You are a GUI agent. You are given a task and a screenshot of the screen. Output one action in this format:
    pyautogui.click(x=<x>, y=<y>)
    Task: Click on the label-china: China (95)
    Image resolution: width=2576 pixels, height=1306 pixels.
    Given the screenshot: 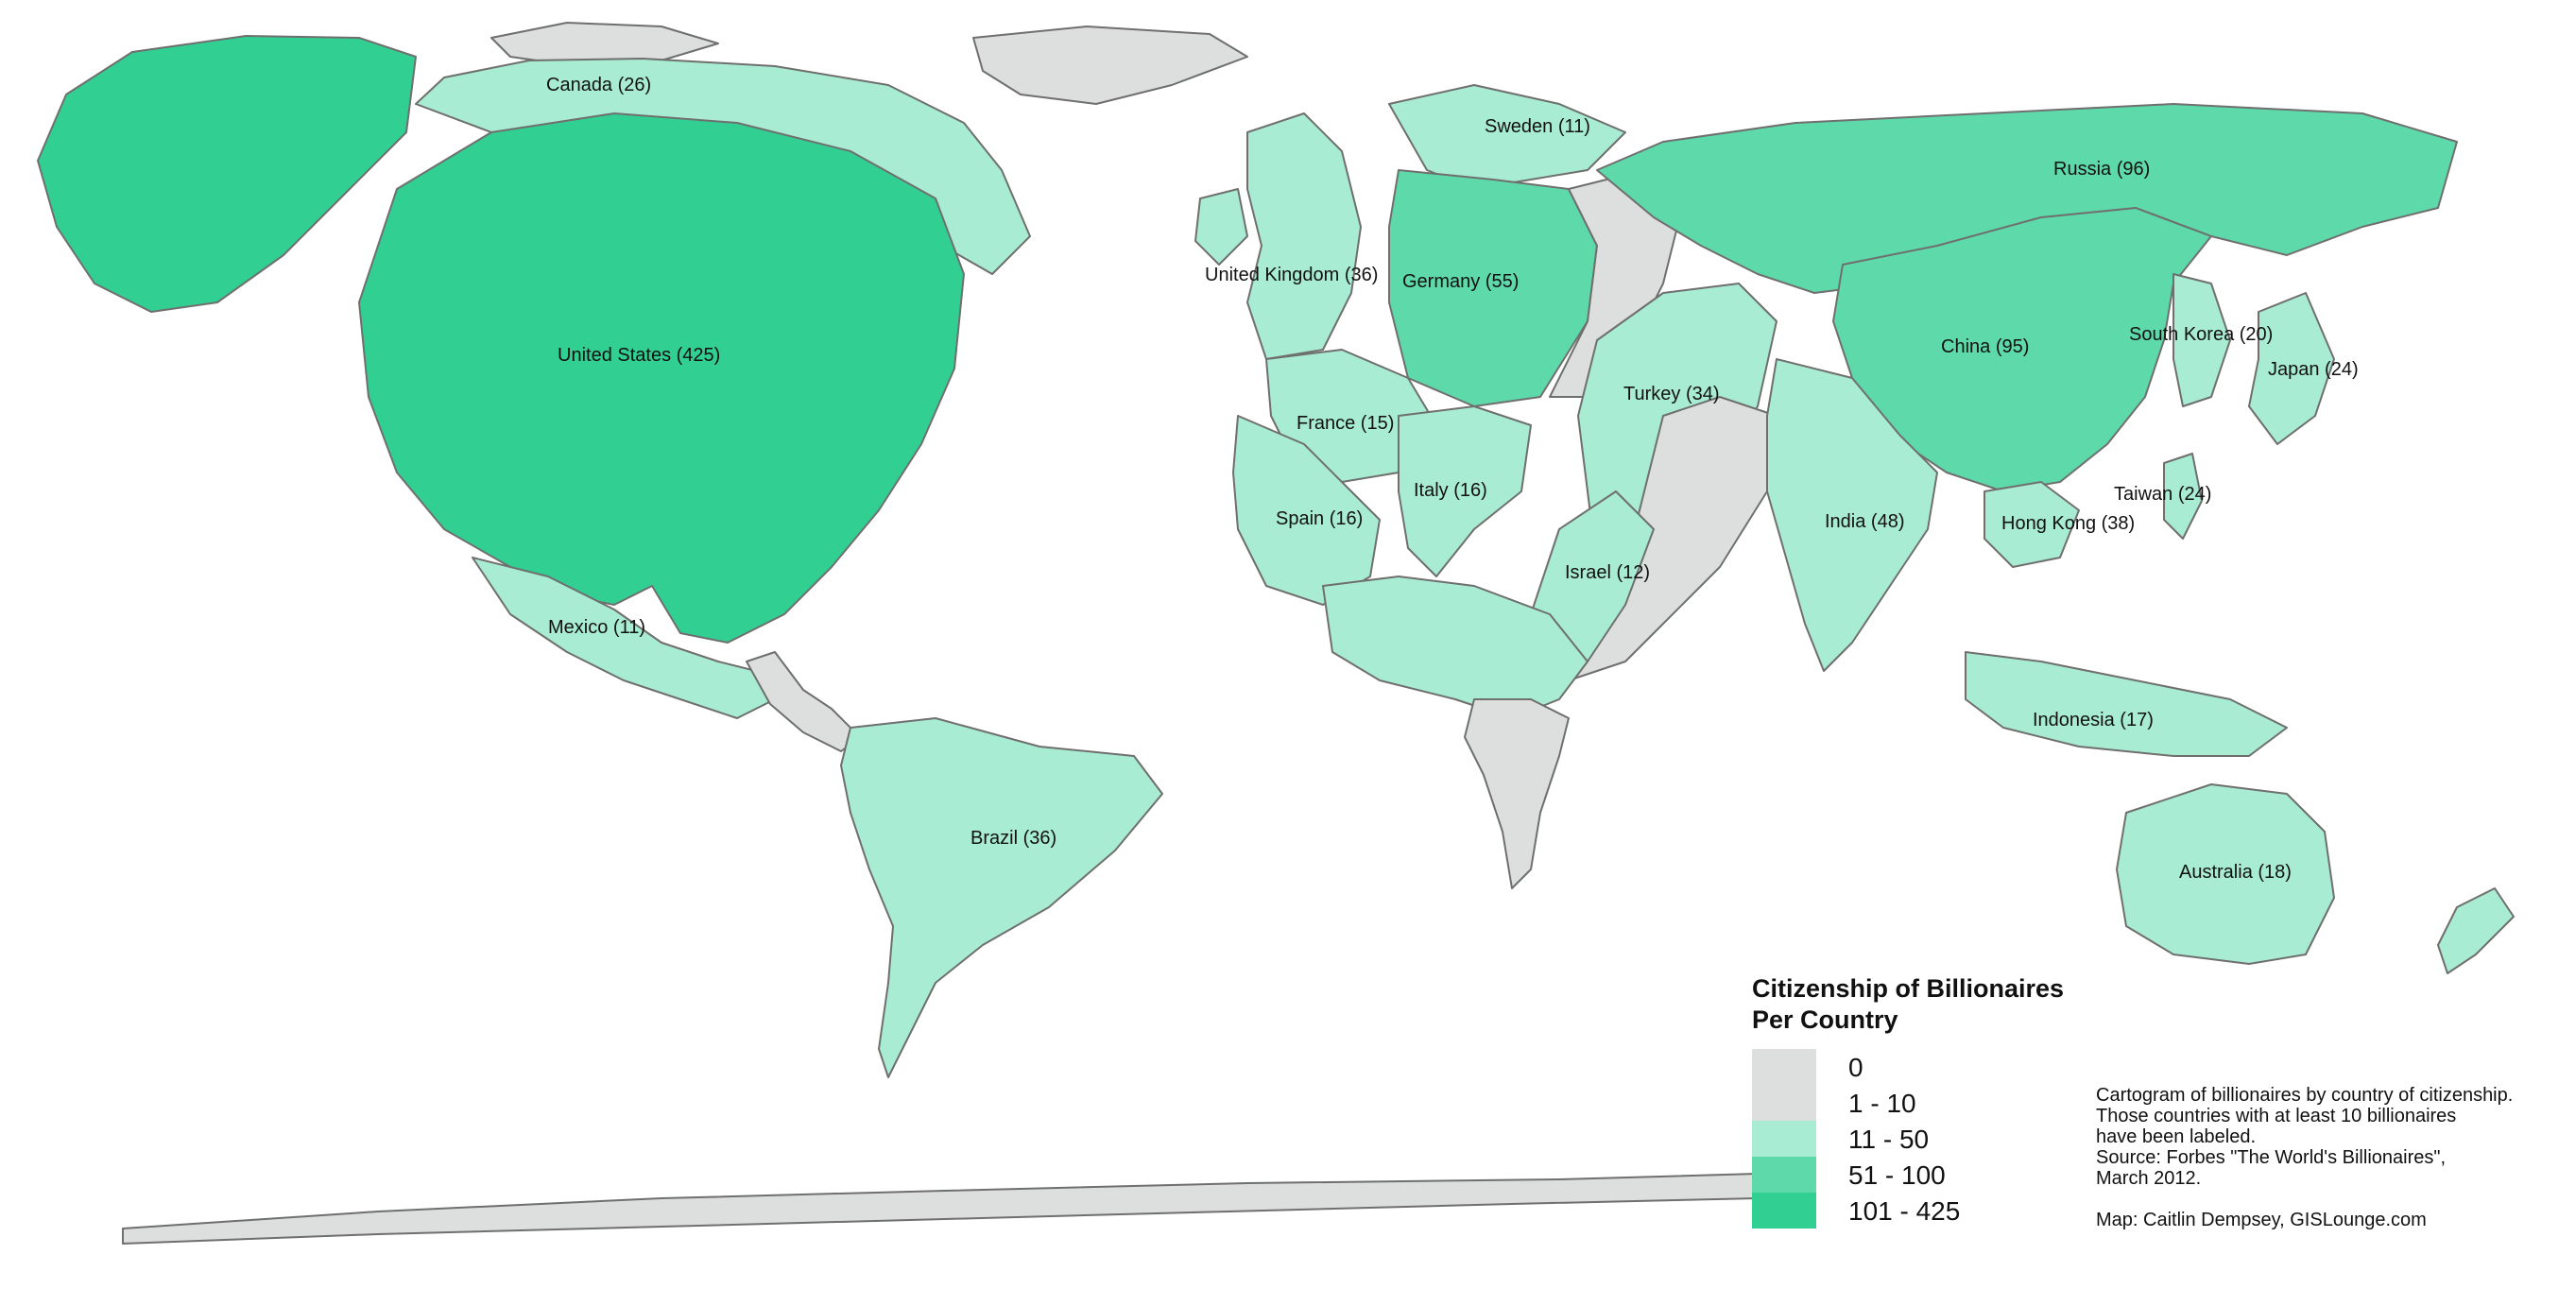 What is the action you would take?
    pyautogui.click(x=1985, y=346)
    